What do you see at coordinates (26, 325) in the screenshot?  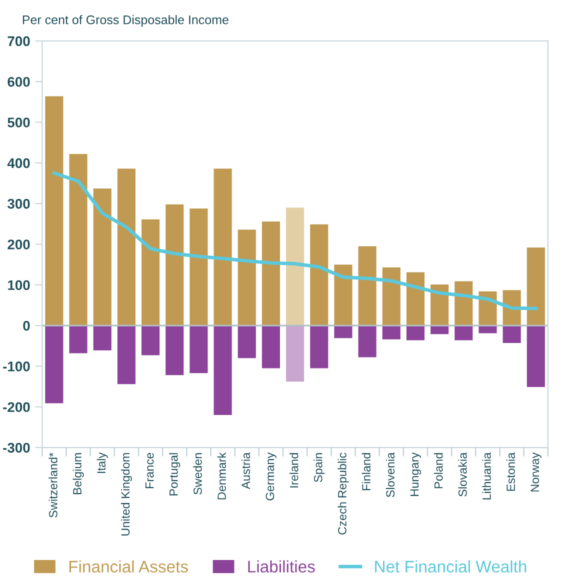 I see `y-tick-label: 0` at bounding box center [26, 325].